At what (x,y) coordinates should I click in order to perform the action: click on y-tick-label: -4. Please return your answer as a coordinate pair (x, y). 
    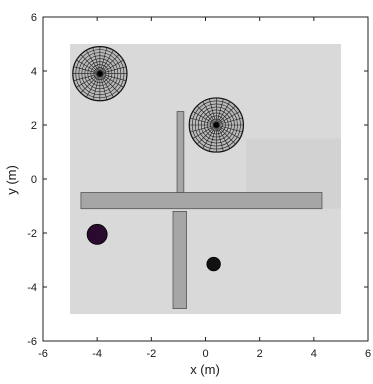
    Looking at the image, I should click on (32, 288).